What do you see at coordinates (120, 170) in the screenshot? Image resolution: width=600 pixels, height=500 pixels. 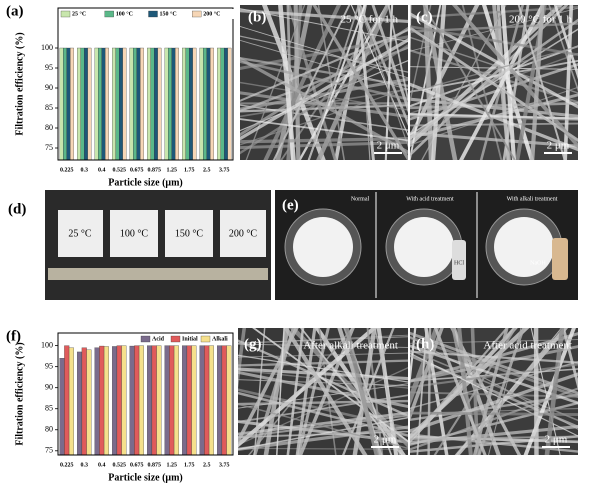 I see `x-tick-label: 0.525` at bounding box center [120, 170].